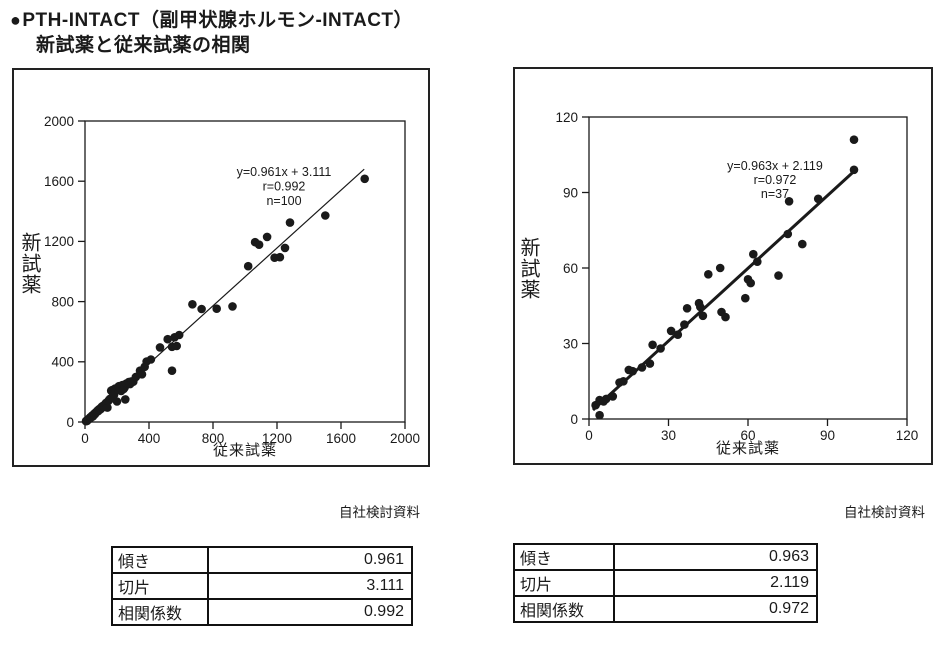 This screenshot has height=658, width=943. I want to click on x-tick-label: 90, so click(827, 435).